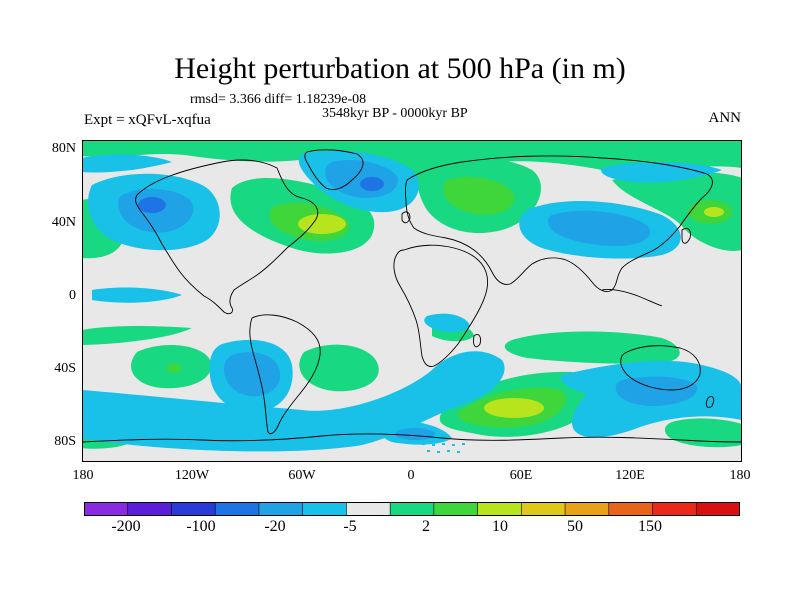  Describe the element at coordinates (201, 526) in the screenshot. I see `colorbar-label-neg100: -100` at that location.